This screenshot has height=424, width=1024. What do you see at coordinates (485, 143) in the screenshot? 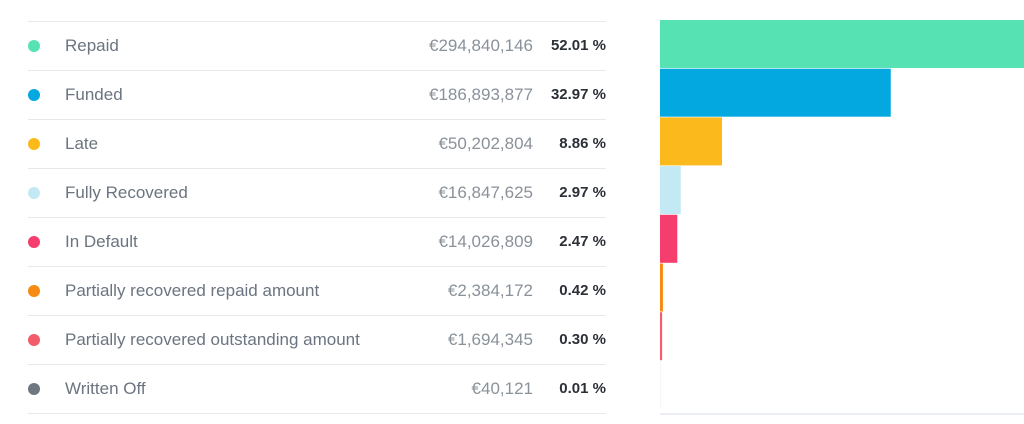
I see `row-amount: €50,202,804` at bounding box center [485, 143].